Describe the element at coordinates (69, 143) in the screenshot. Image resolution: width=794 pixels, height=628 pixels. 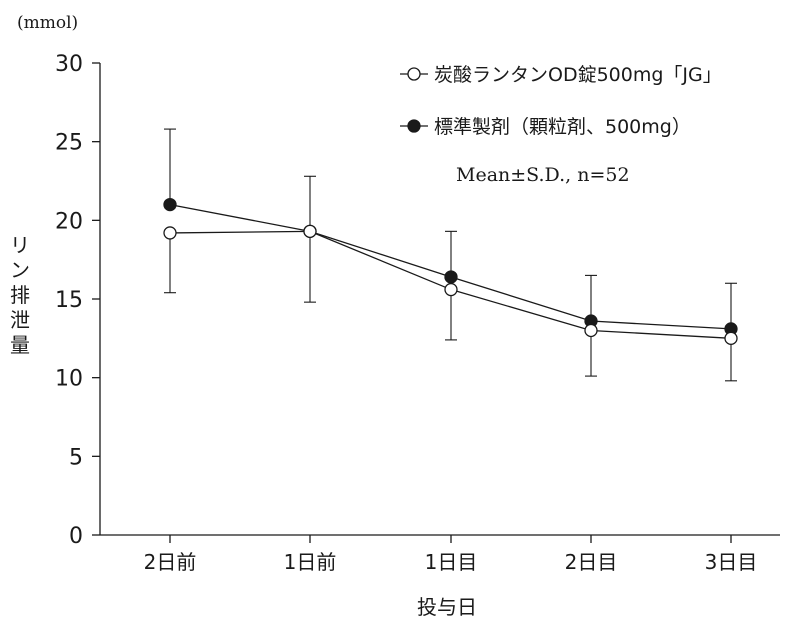
I see `y-tick-label: 25` at that location.